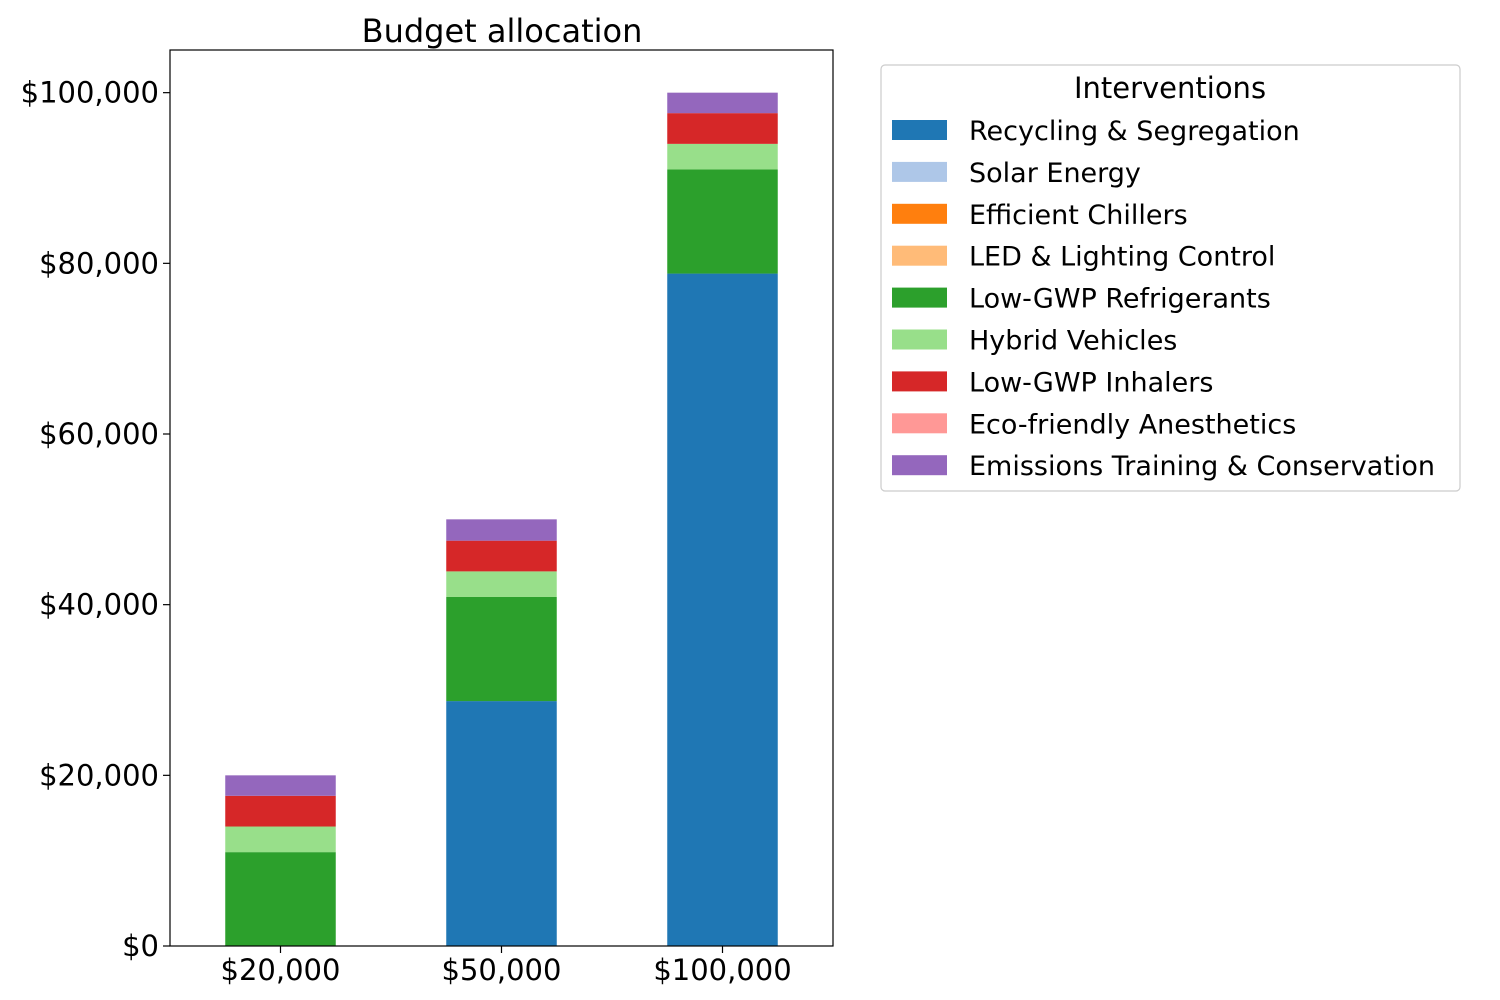  I want to click on legend-swatch-low-gwp-inhalers, so click(919, 381).